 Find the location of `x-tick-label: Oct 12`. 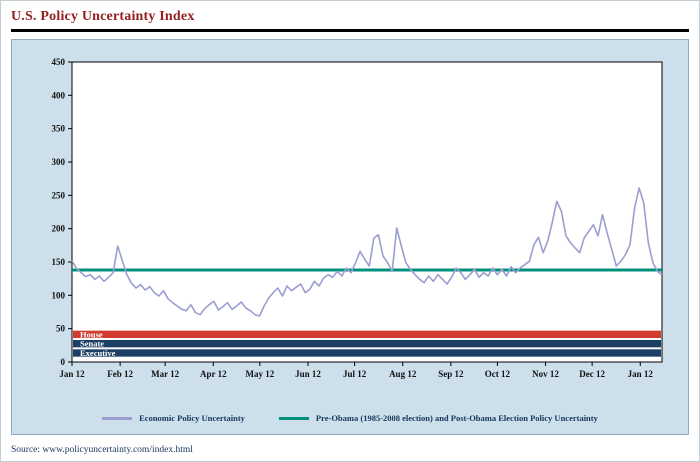

x-tick-label: Oct 12 is located at coordinates (498, 374).